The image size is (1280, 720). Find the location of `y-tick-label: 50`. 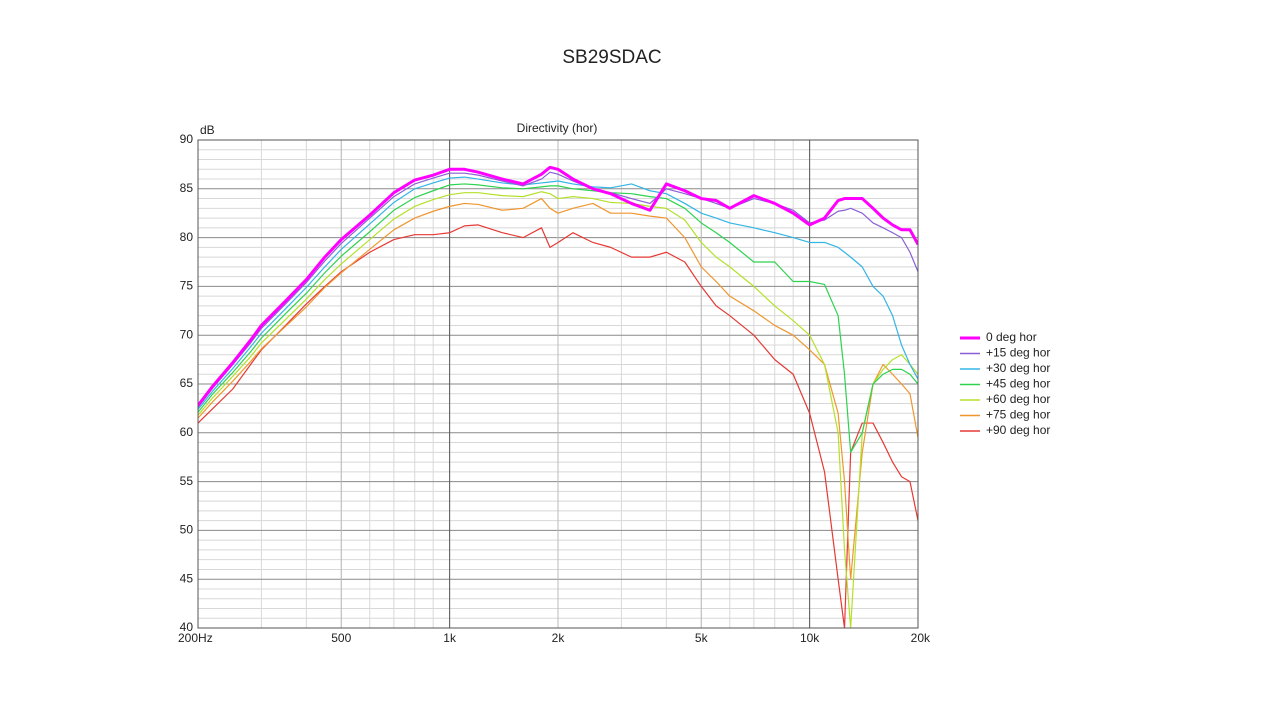

y-tick-label: 50 is located at coordinates (187, 530).